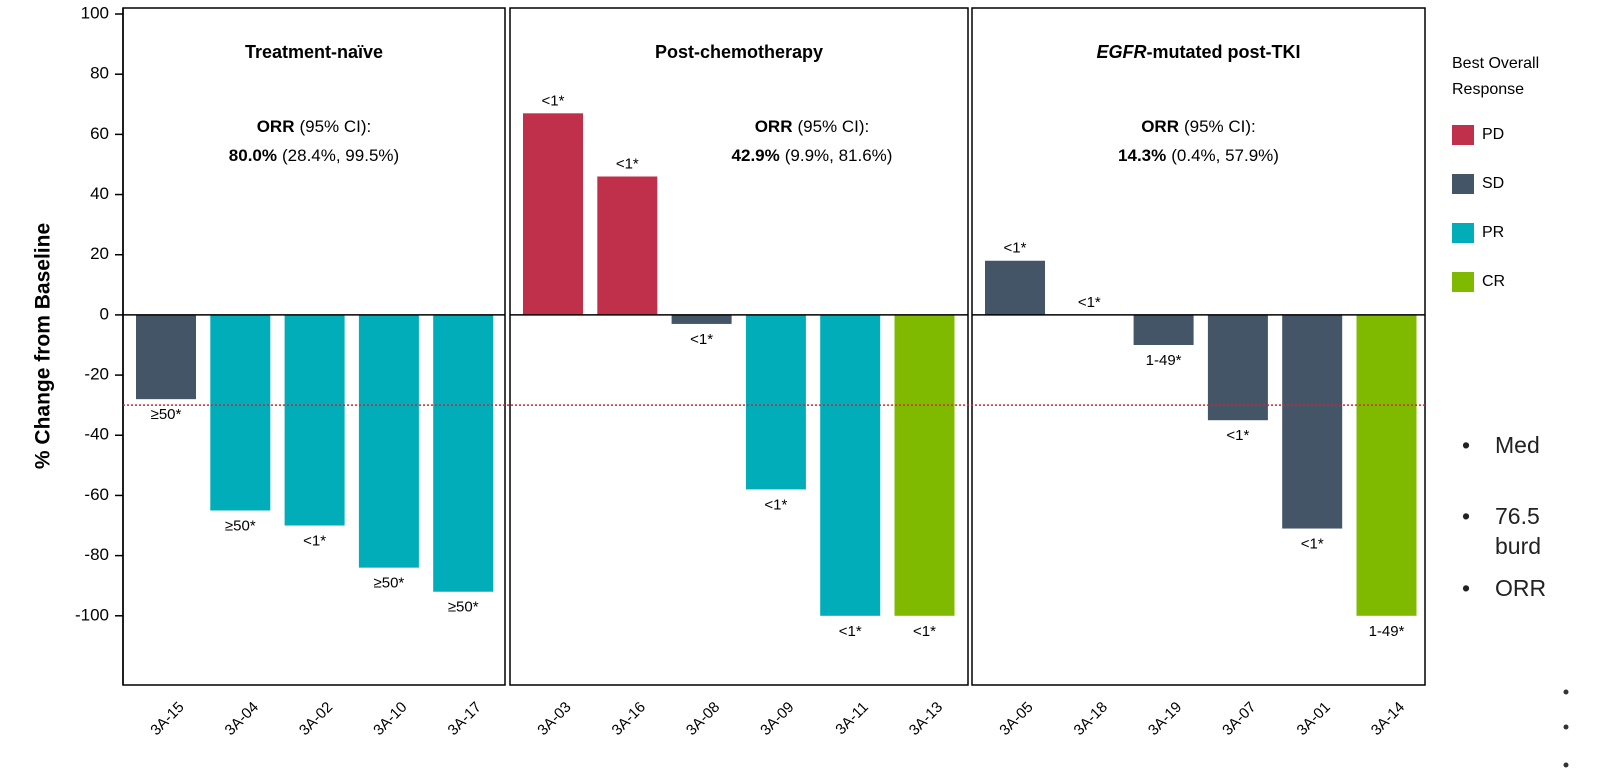 The image size is (1621, 783). Describe the element at coordinates (1520, 588) in the screenshot. I see `side-text: ORR` at that location.